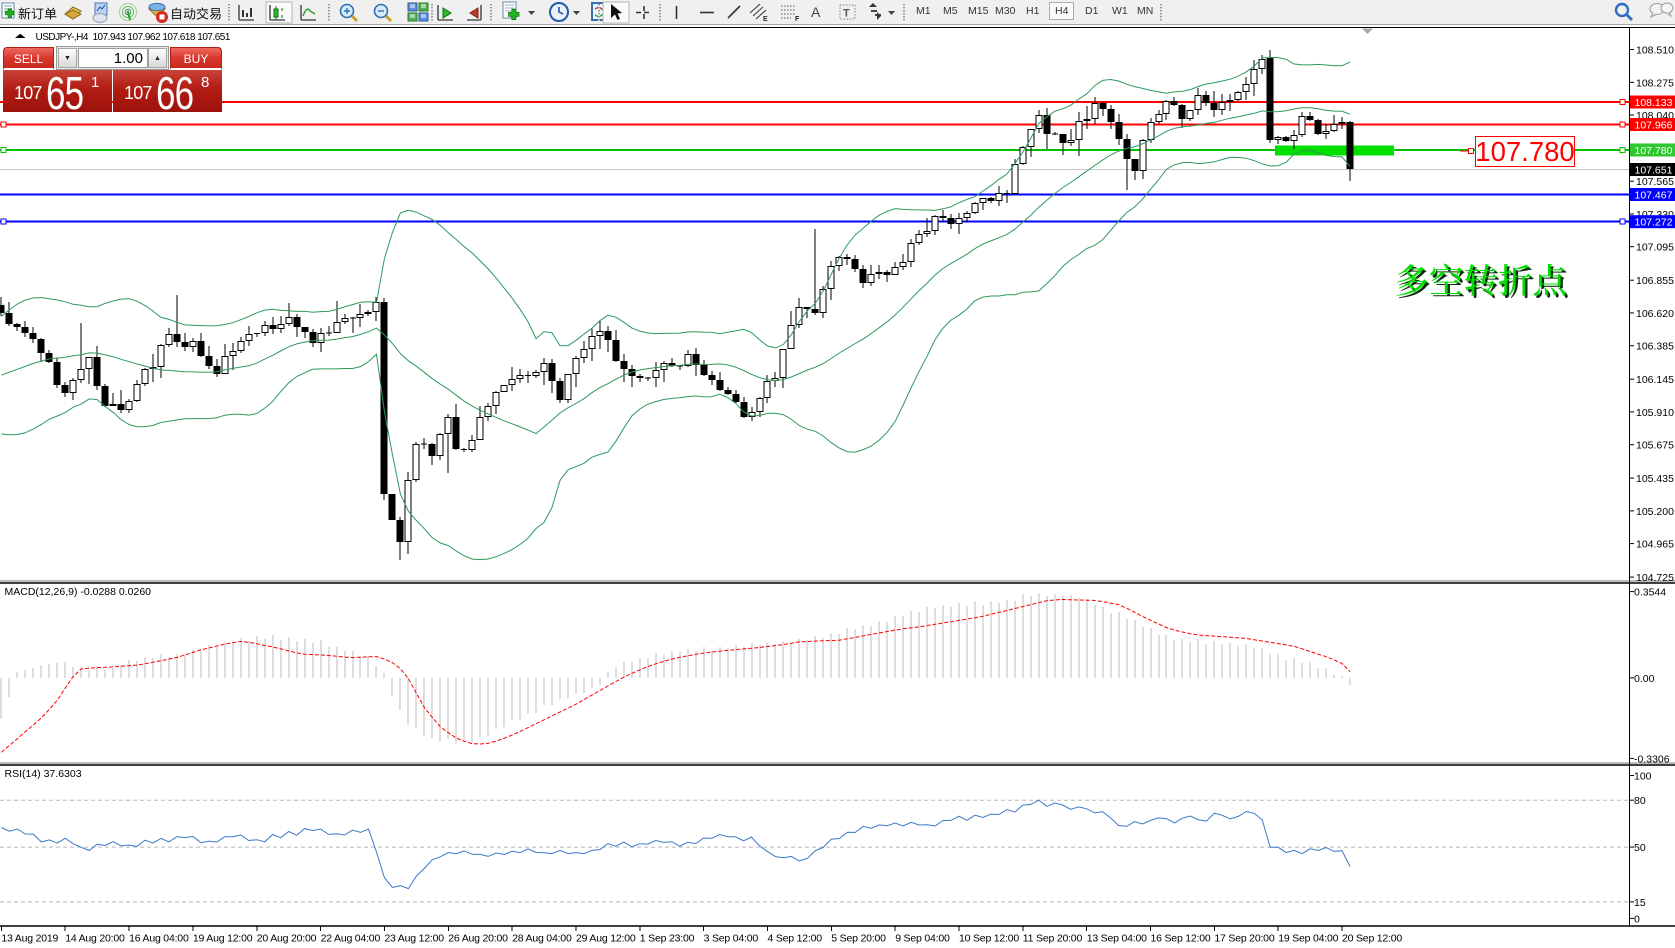  What do you see at coordinates (1117, 939) in the screenshot?
I see `svg-text: 13 Sep 04:00` at bounding box center [1117, 939].